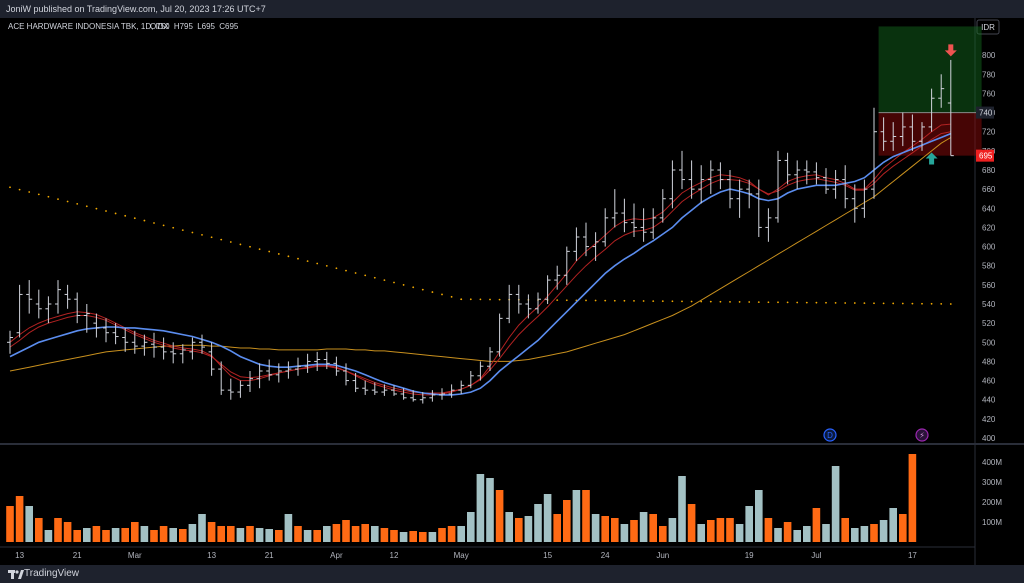  I want to click on legend-low-label: L, so click(199, 26).